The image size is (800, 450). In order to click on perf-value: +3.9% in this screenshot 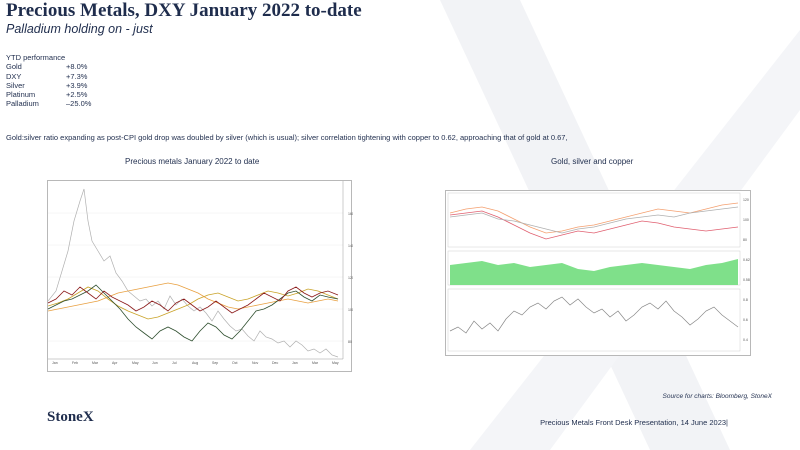, I will do `click(77, 85)`.